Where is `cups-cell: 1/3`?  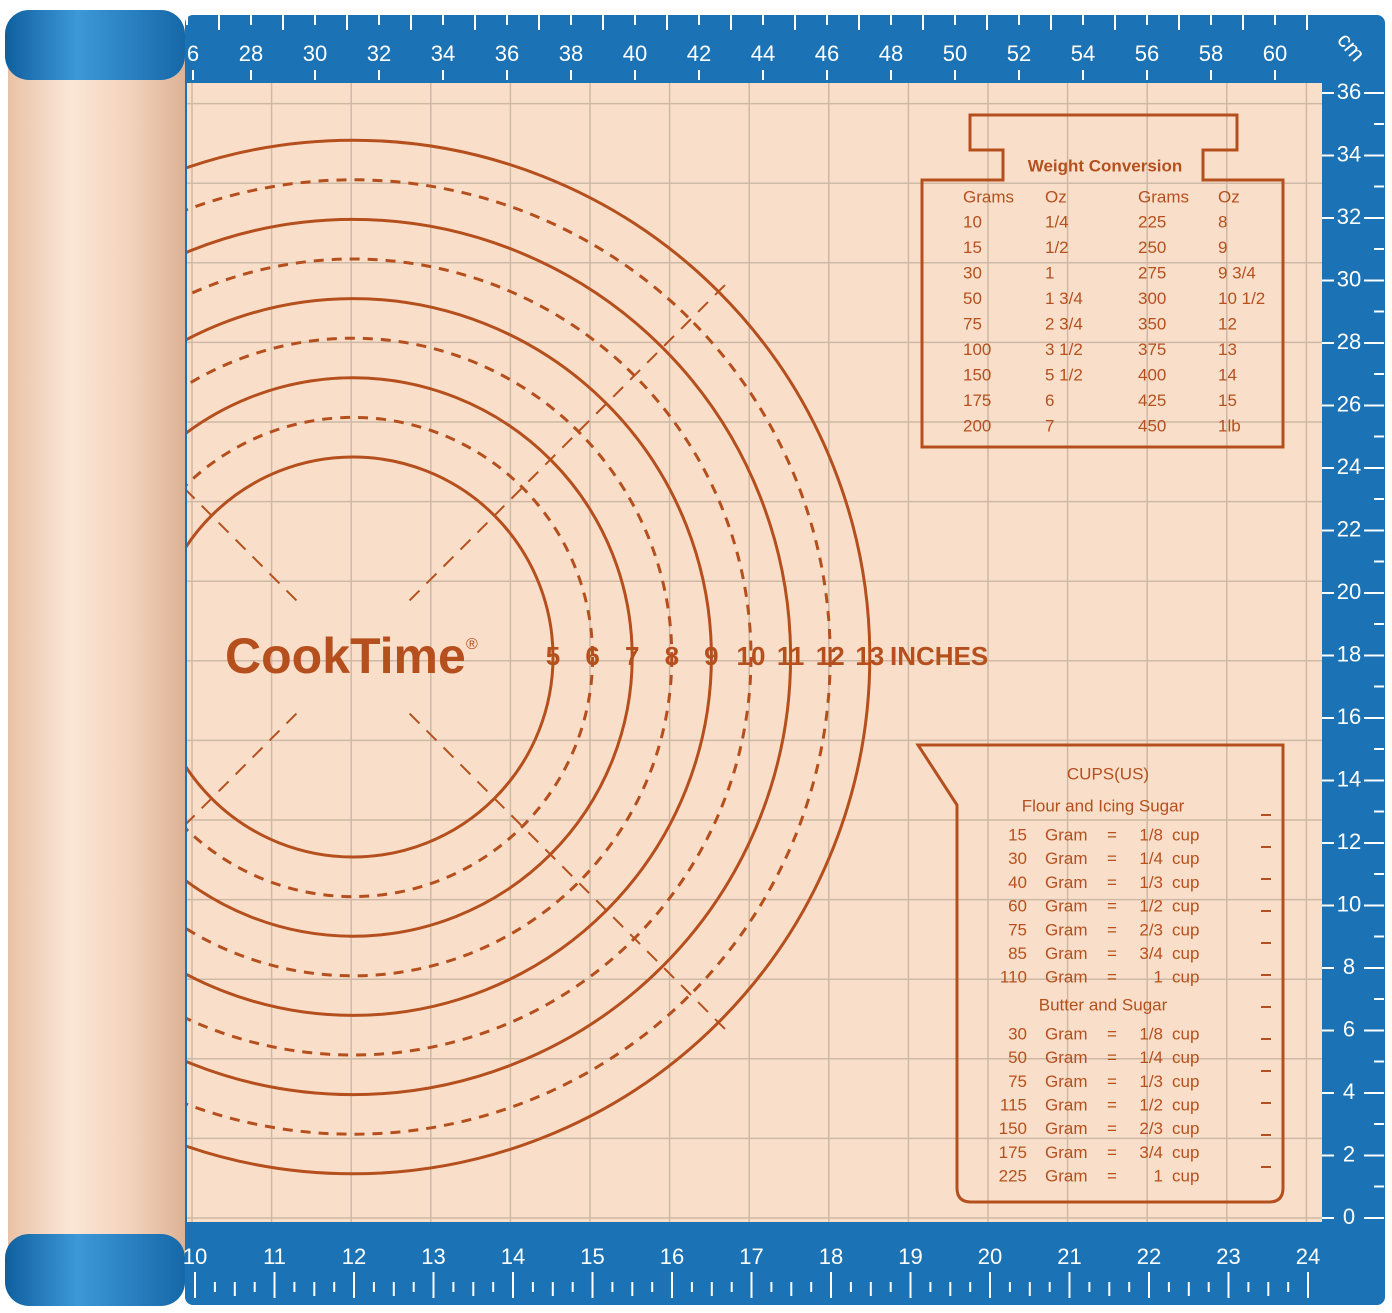
cups-cell: 1/3 is located at coordinates (1151, 882).